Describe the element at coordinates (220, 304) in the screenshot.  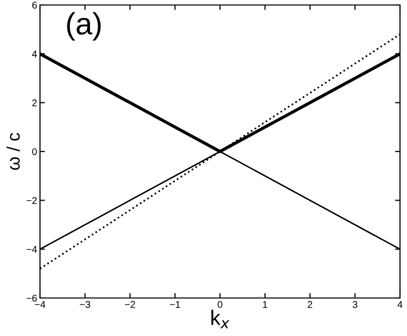
I see `x-tick-label: 0` at that location.